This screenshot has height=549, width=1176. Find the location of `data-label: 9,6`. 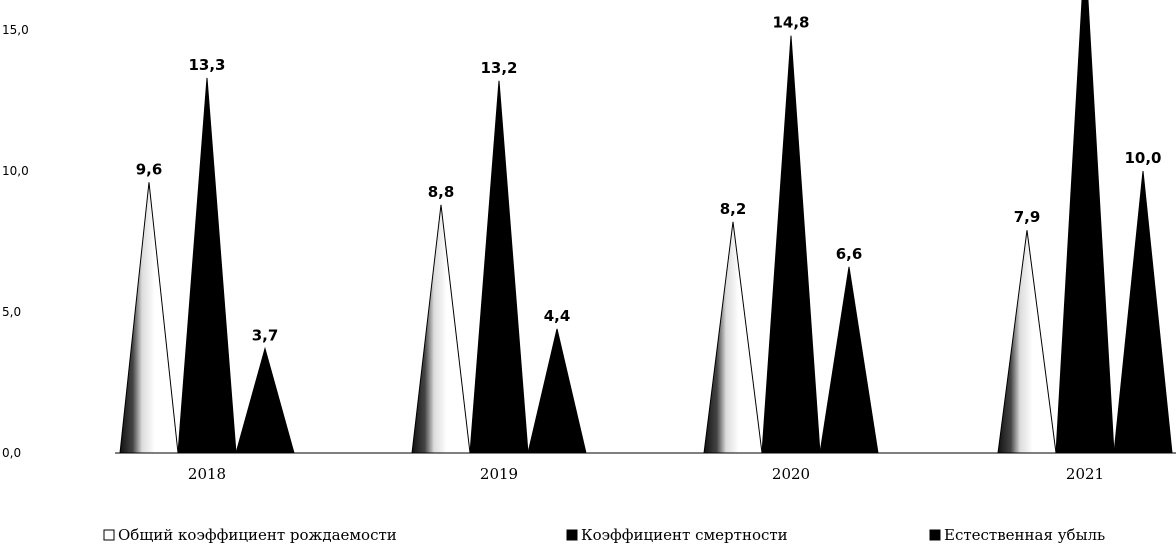

data-label: 9,6 is located at coordinates (149, 169).